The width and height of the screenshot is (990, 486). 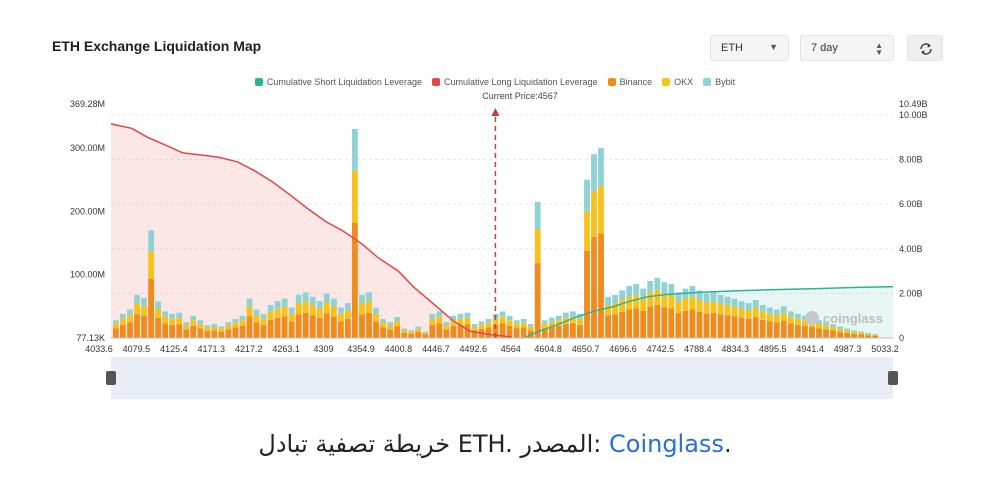 What do you see at coordinates (623, 349) in the screenshot?
I see `x-tick-label: 4696.6` at bounding box center [623, 349].